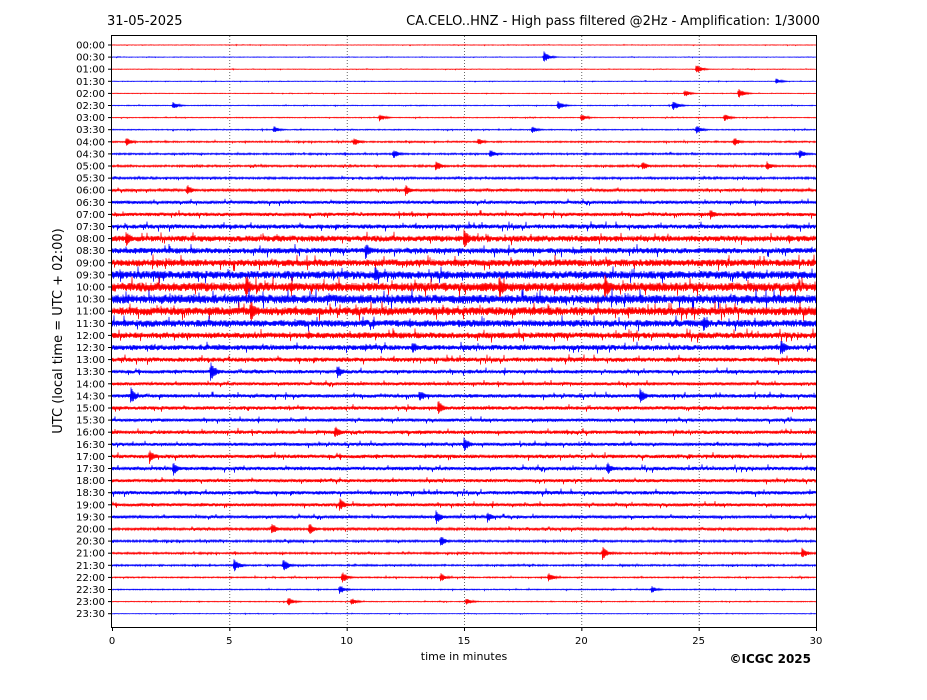 Image resolution: width=927 pixels, height=700 pixels. Describe the element at coordinates (90, 191) in the screenshot. I see `row-label: 06:00` at that location.